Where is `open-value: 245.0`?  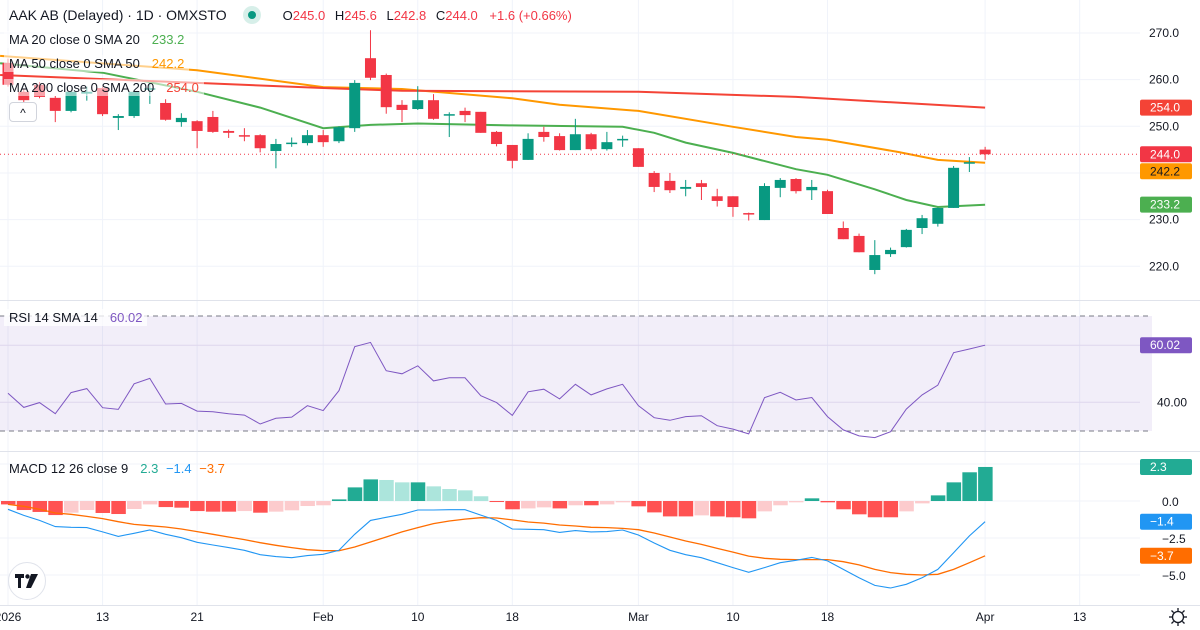 open-value: 245.0 is located at coordinates (309, 15).